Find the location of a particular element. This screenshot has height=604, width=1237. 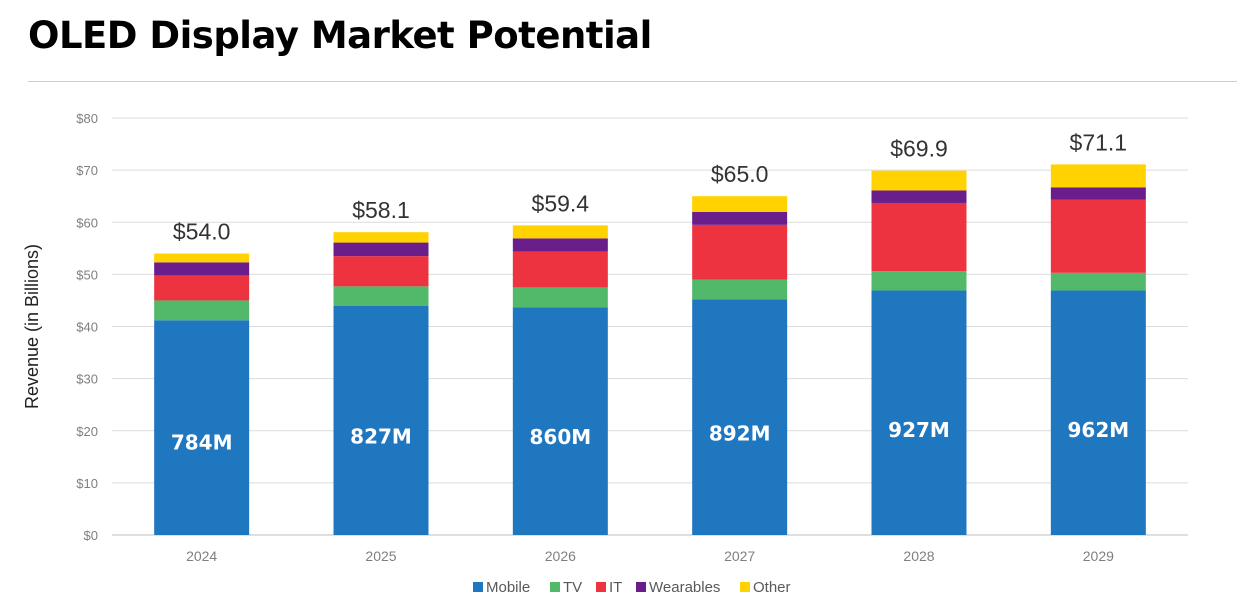

mobile-units-label: 892M is located at coordinates (740, 434).